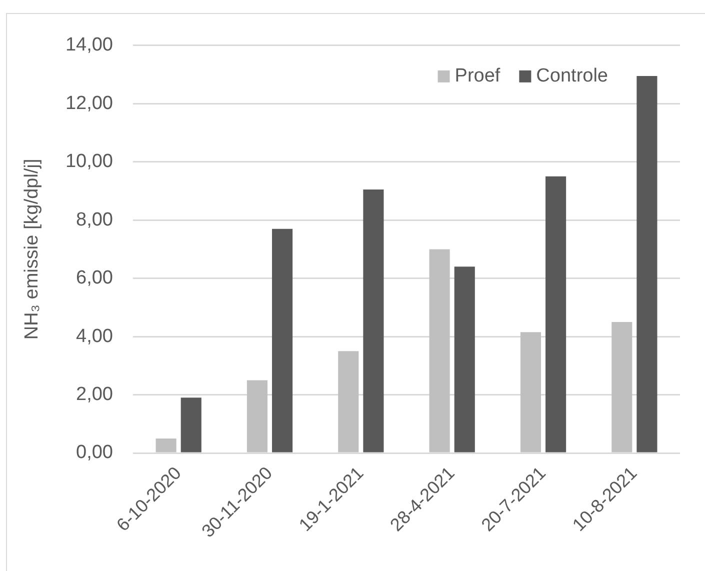 This screenshot has height=571, width=705. Describe the element at coordinates (89, 103) in the screenshot. I see `y-tick-label: 12,00` at that location.